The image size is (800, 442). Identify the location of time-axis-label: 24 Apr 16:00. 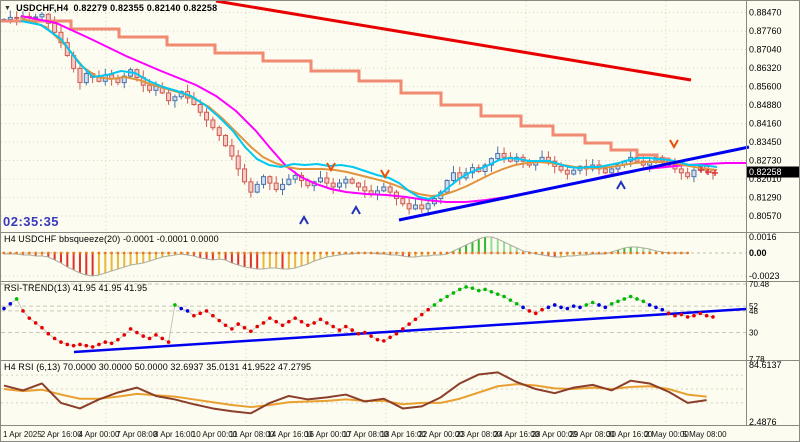
(517, 434).